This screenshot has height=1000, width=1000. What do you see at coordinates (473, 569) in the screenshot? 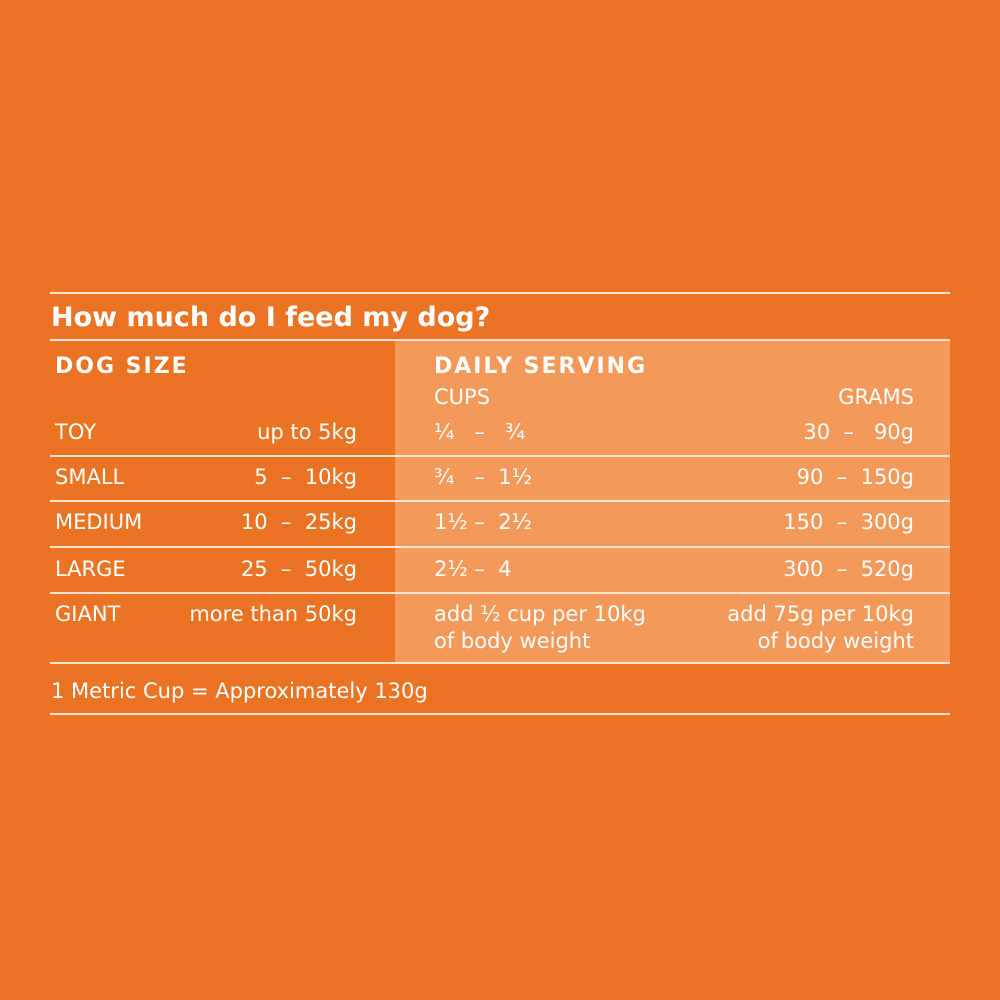
I see `cups: 2½ – 4` at bounding box center [473, 569].